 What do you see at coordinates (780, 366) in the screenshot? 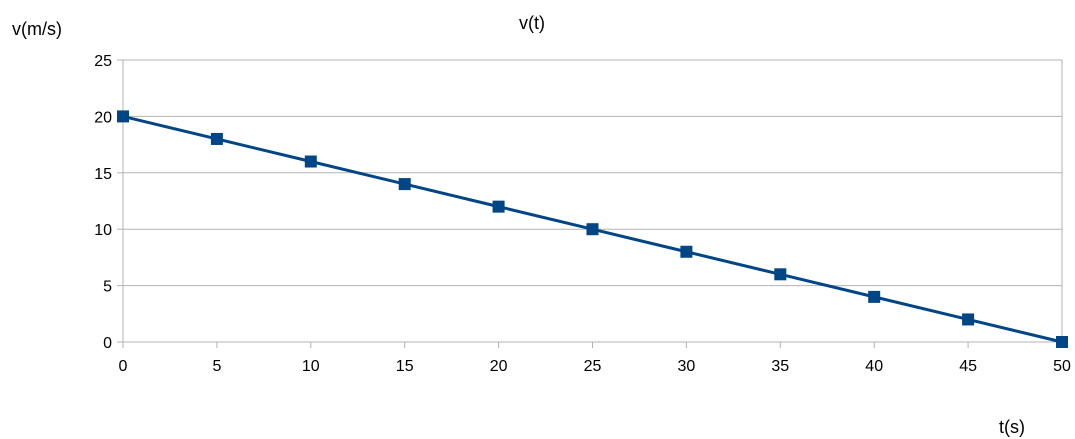
I see `x-tick-label: 35` at bounding box center [780, 366].